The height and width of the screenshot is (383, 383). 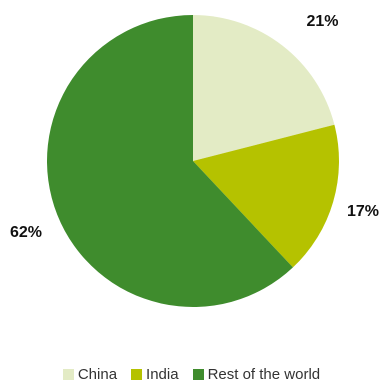 I want to click on legend: China India Rest of the world, so click(x=191, y=374).